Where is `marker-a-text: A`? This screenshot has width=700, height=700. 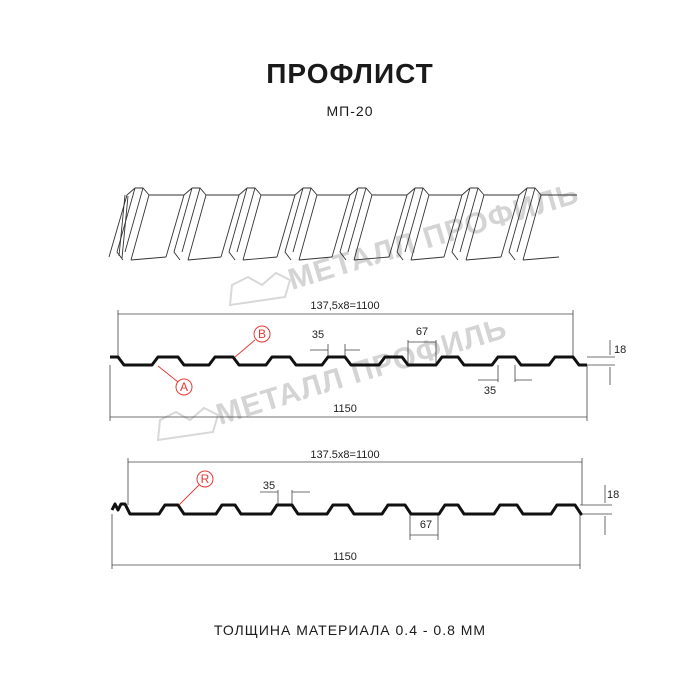 marker-a-text: A is located at coordinates (184, 387).